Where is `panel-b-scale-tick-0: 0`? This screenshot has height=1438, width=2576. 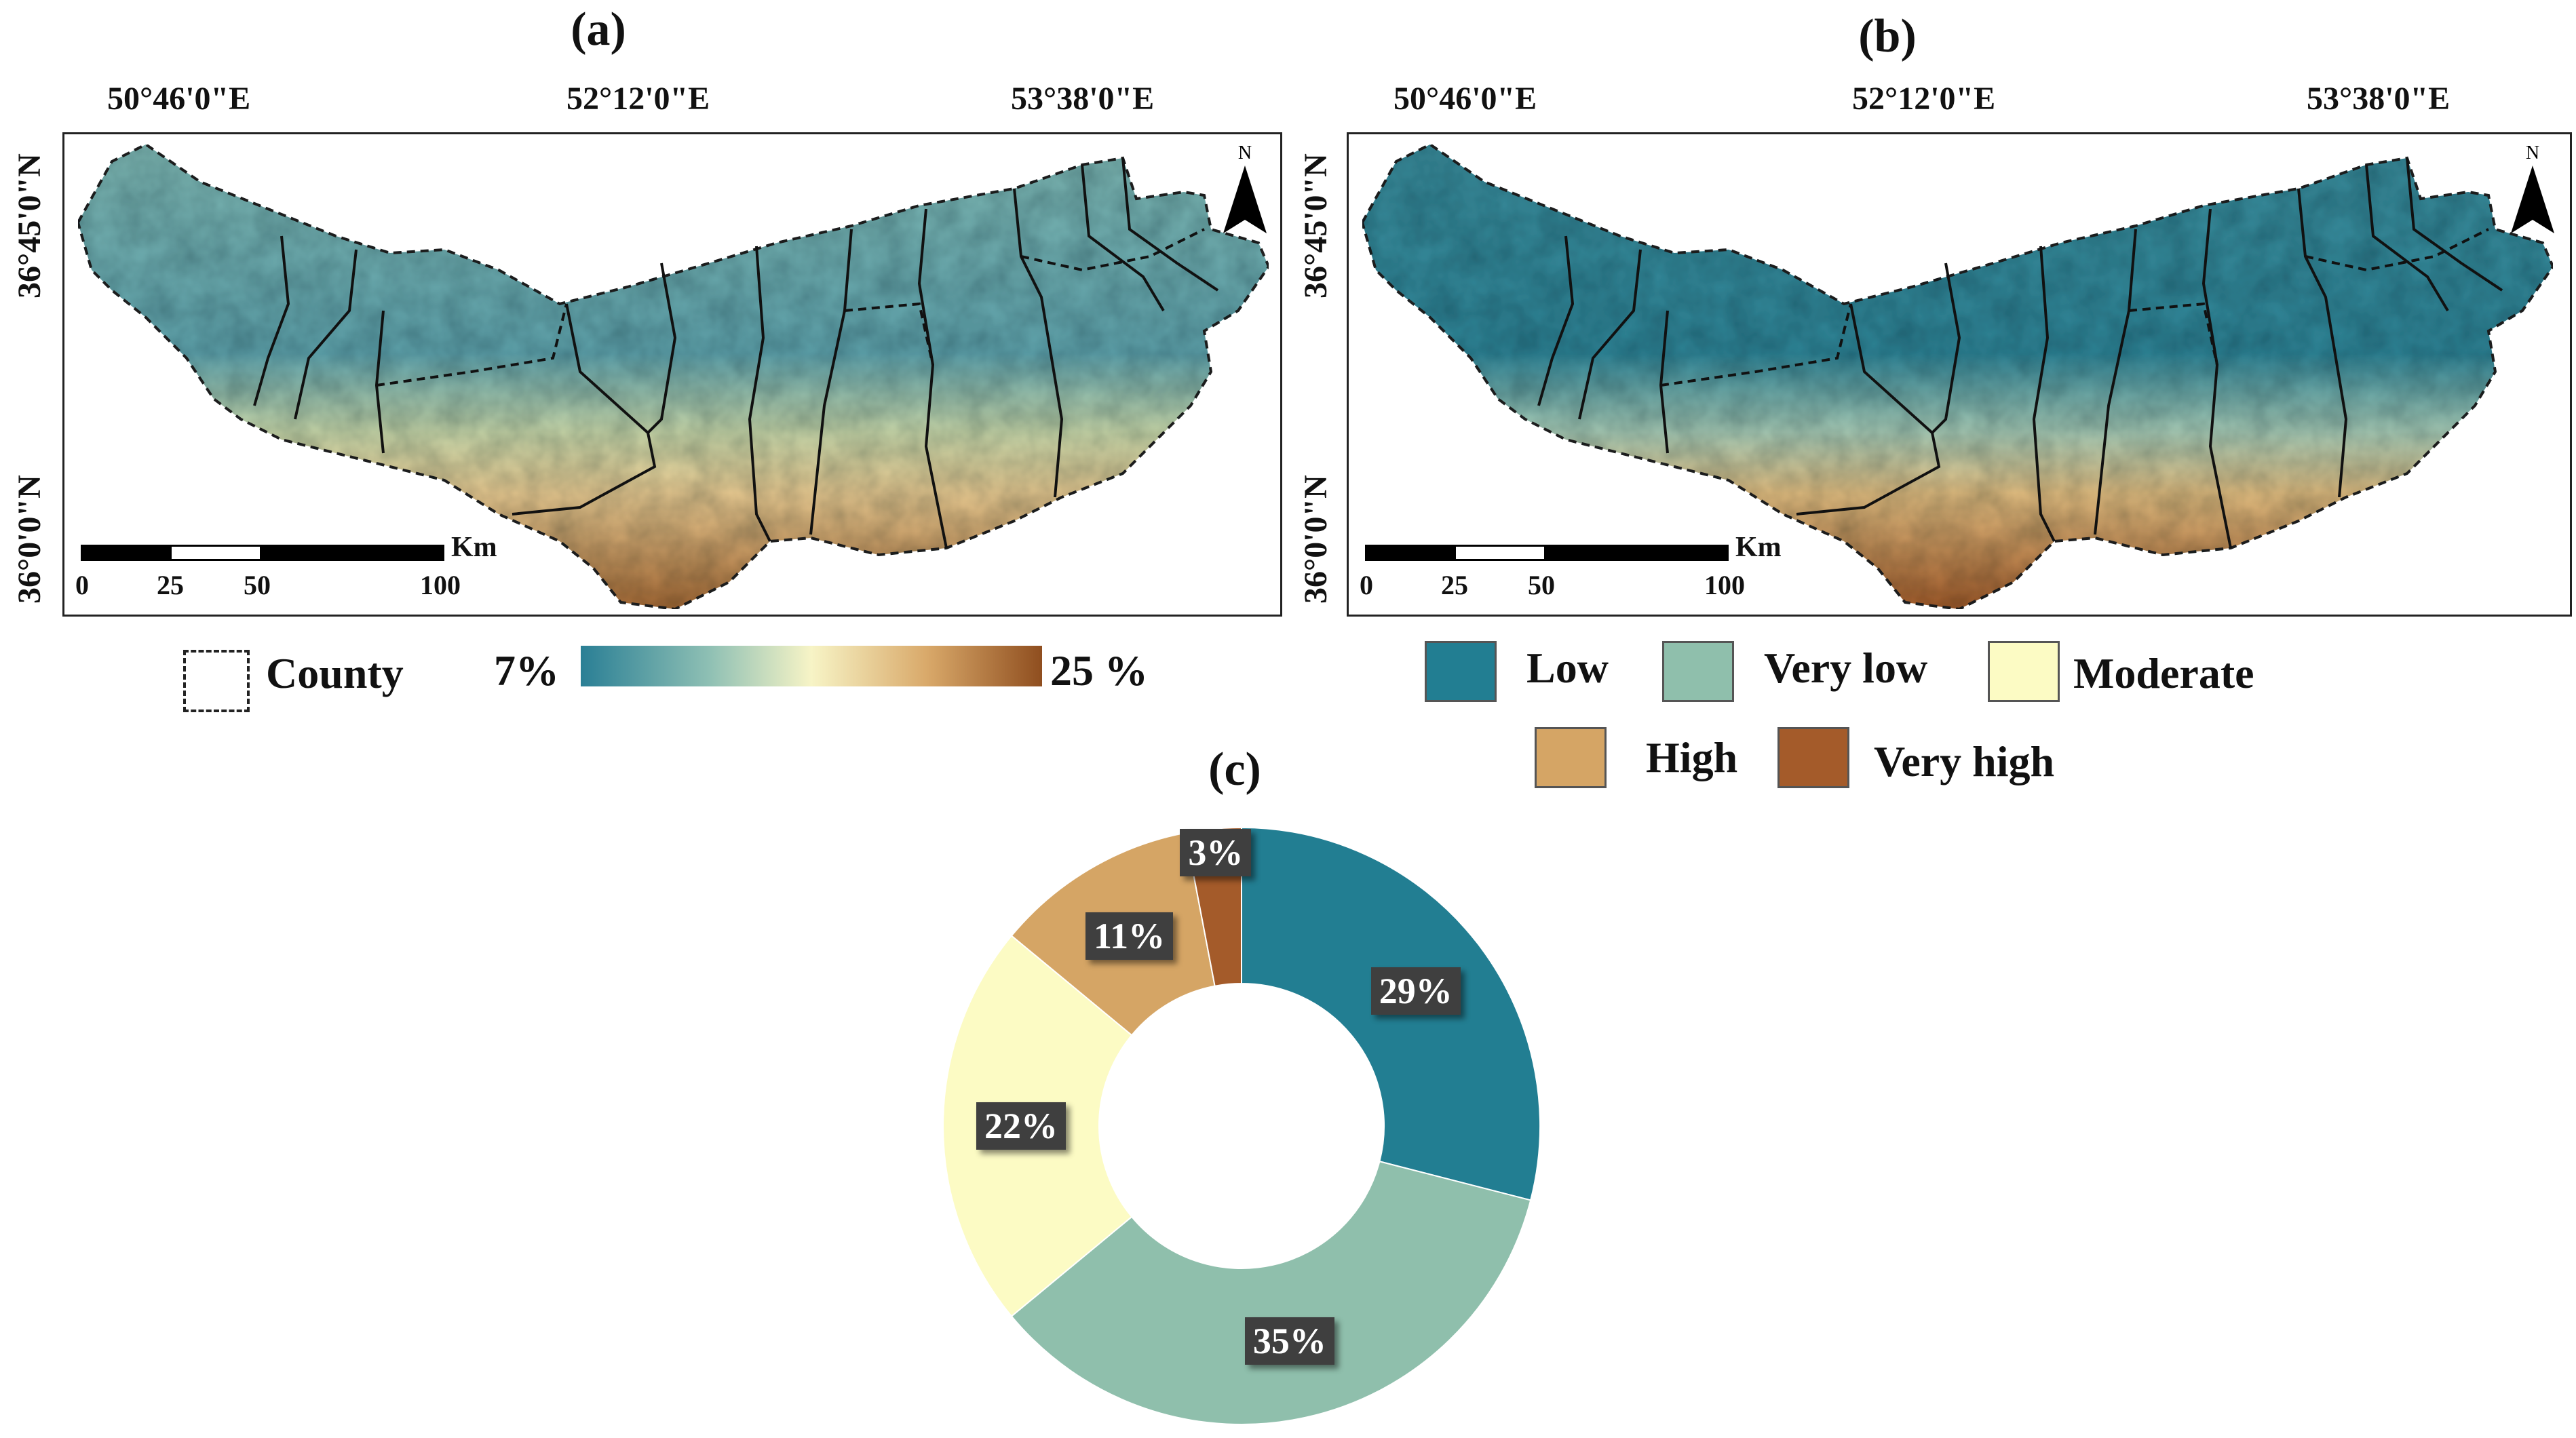 panel-b-scale-tick-0: 0 is located at coordinates (1366, 585).